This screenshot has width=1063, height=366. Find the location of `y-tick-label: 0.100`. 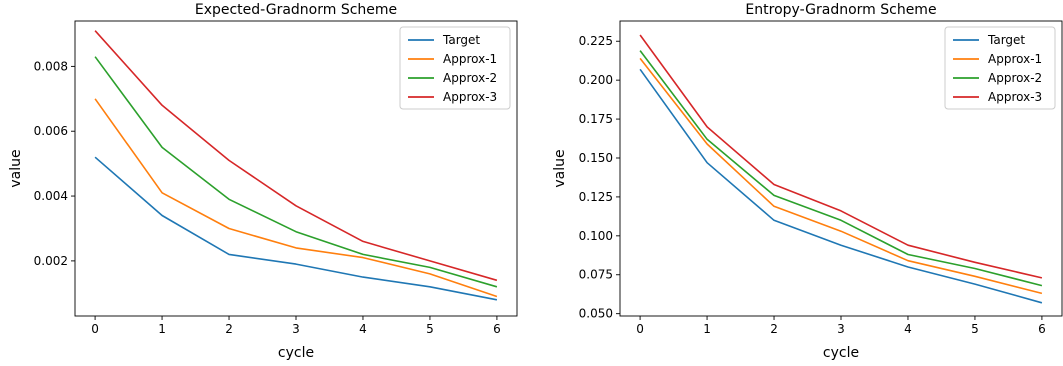

y-tick-label: 0.100 is located at coordinates (596, 236).